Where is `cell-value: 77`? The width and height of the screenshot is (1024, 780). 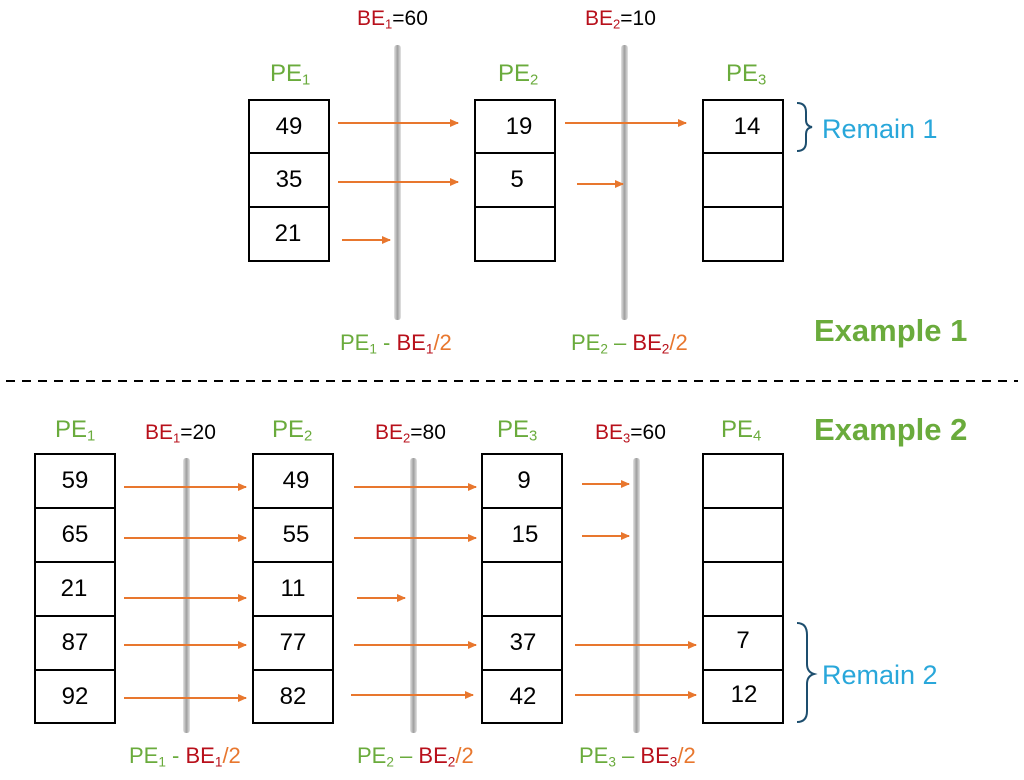 cell-value: 77 is located at coordinates (293, 642).